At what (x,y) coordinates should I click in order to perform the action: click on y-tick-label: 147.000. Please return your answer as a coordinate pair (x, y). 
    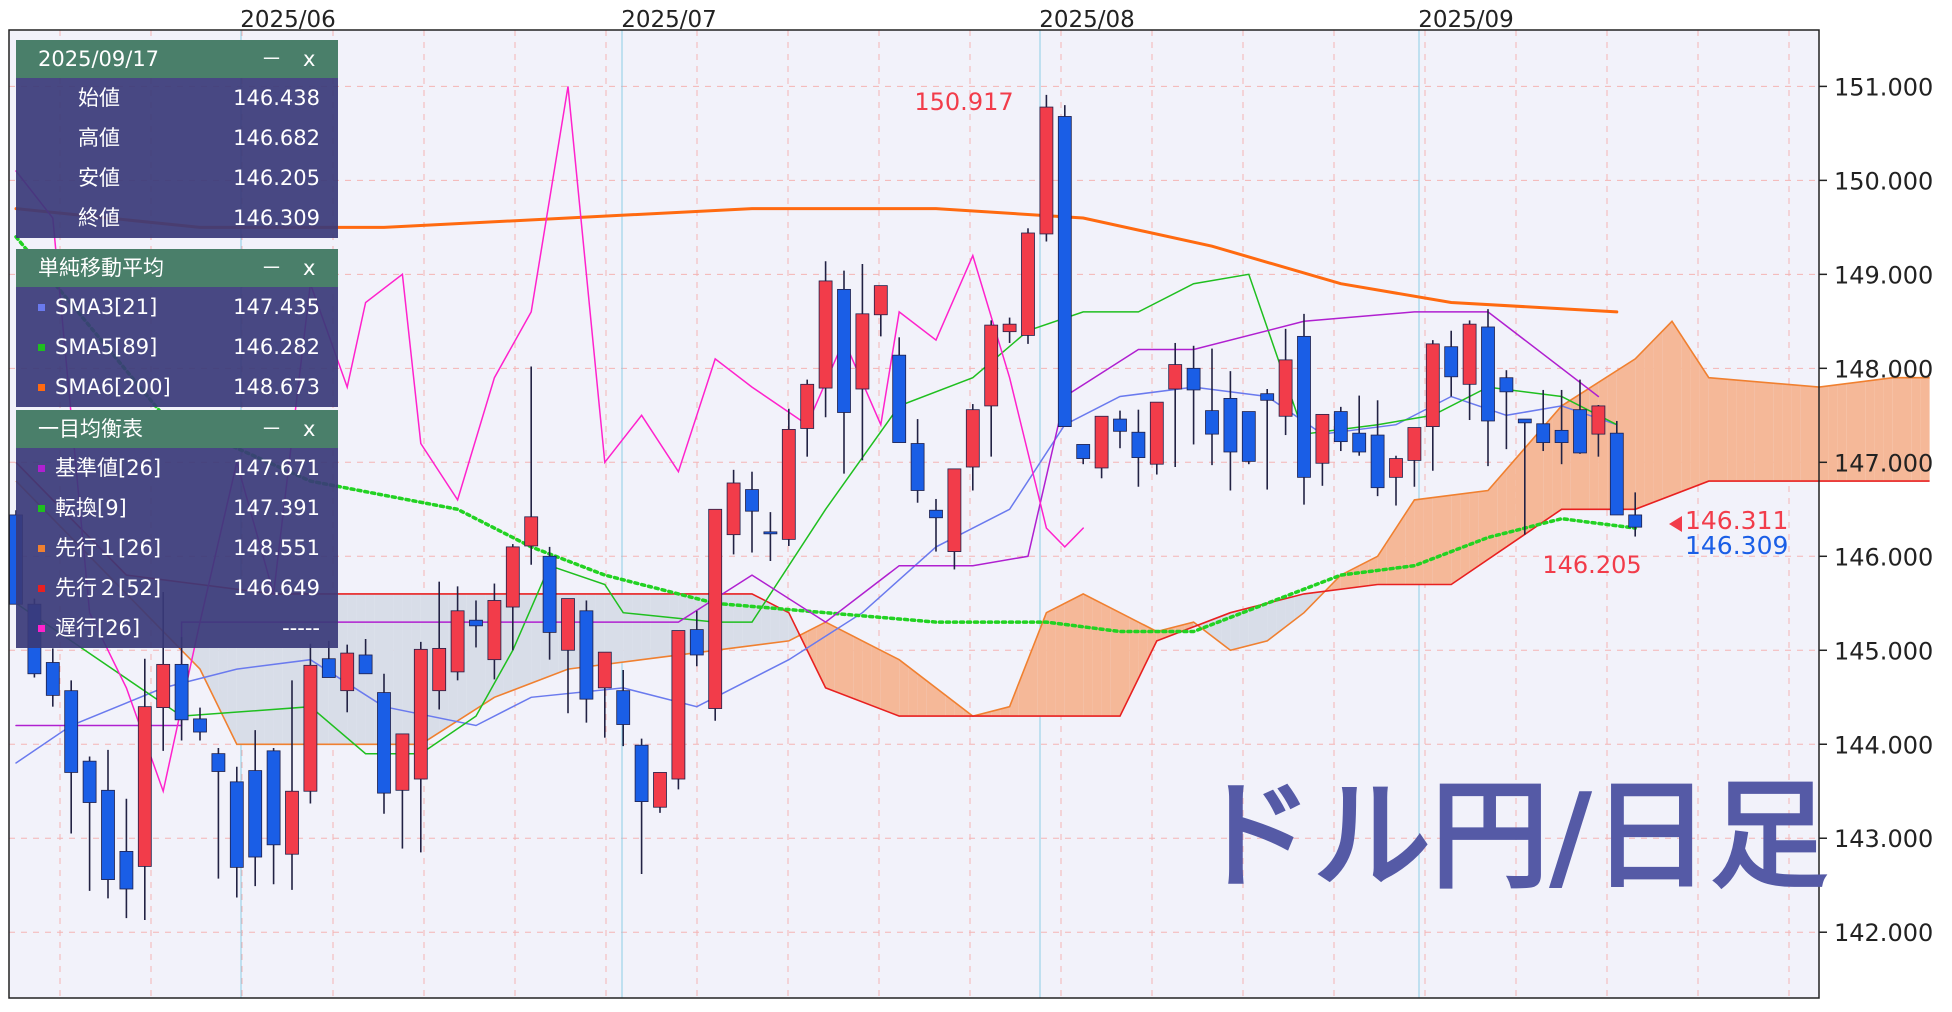
    Looking at the image, I should click on (1883, 463).